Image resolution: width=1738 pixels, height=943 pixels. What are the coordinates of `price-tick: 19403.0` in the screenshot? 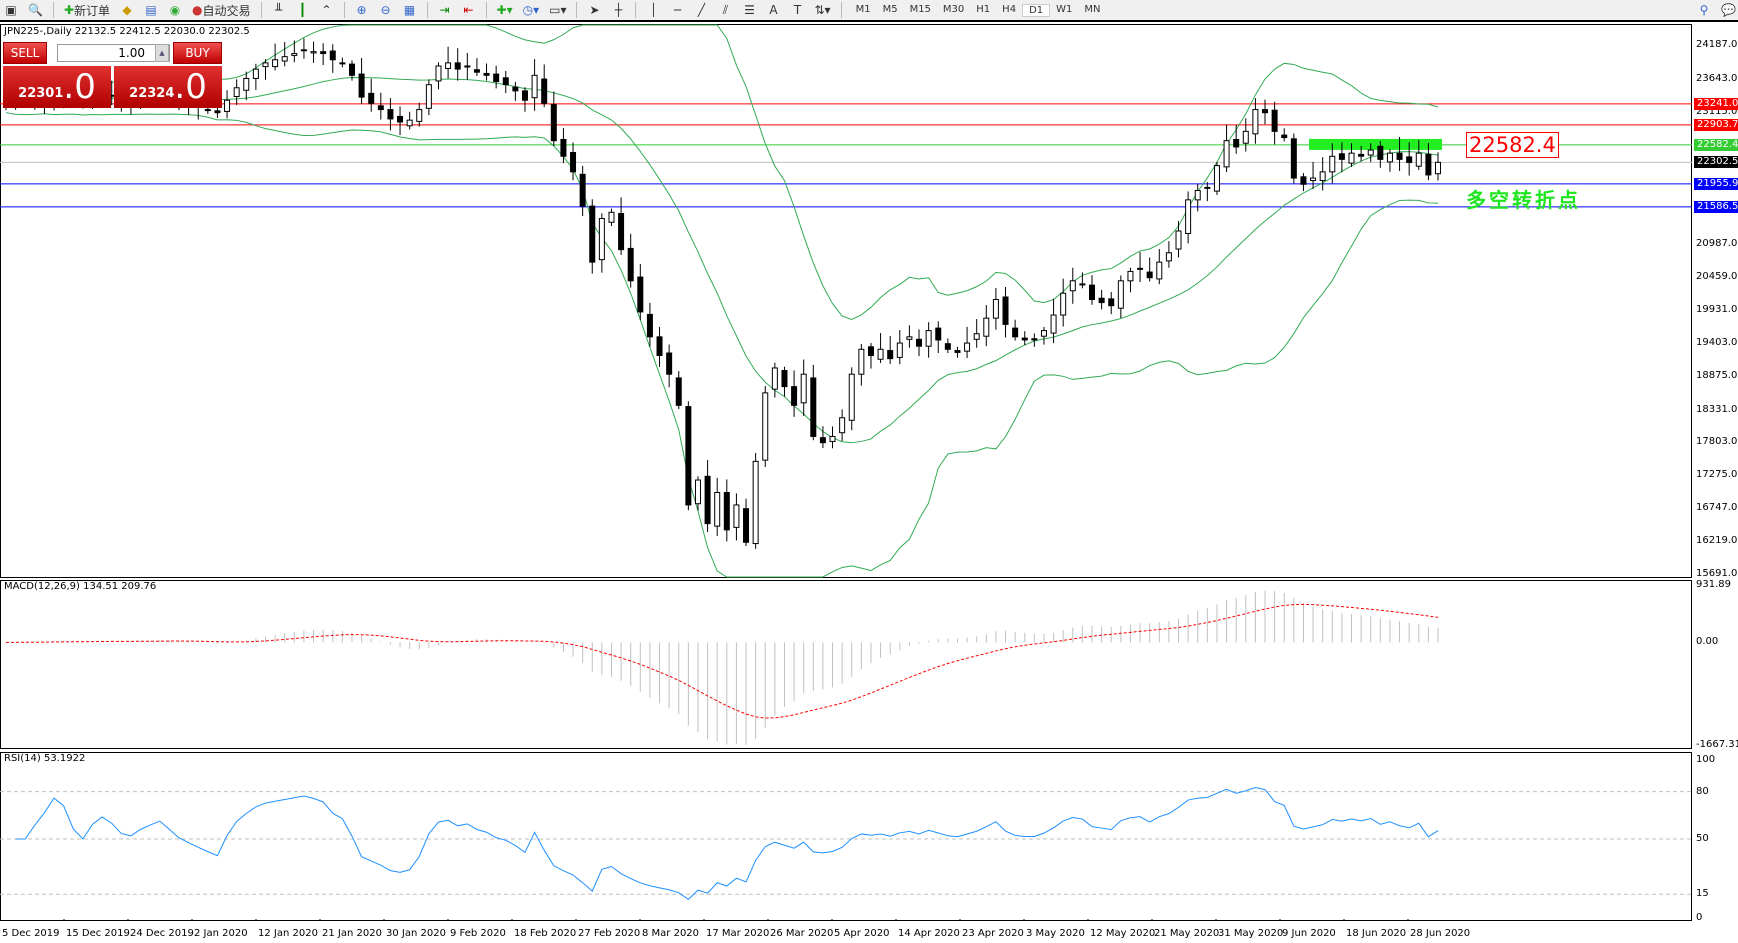 It's located at (1717, 342).